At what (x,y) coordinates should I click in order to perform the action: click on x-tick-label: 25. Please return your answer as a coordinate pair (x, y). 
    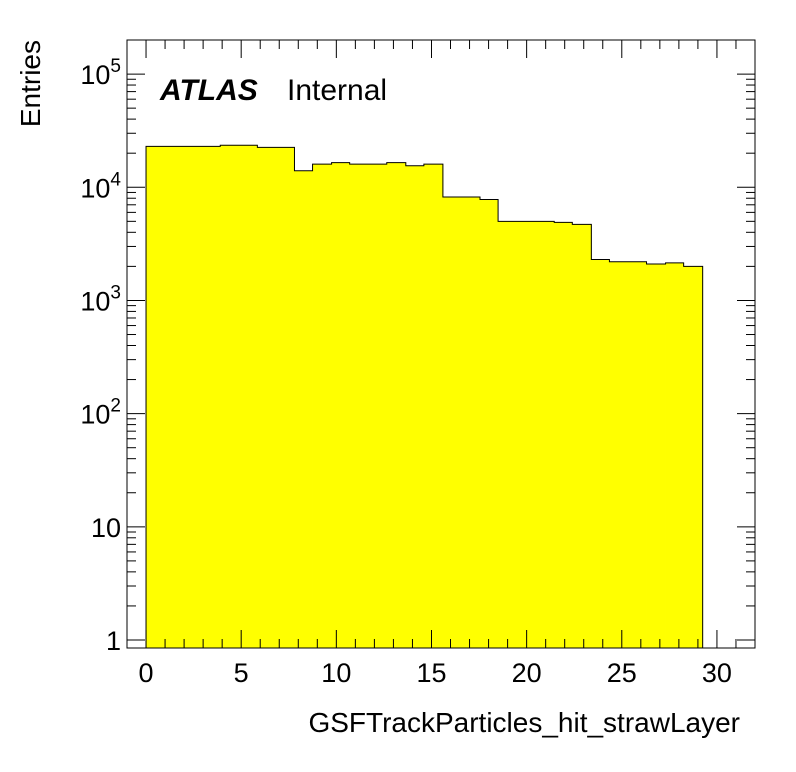
    Looking at the image, I should click on (622, 673).